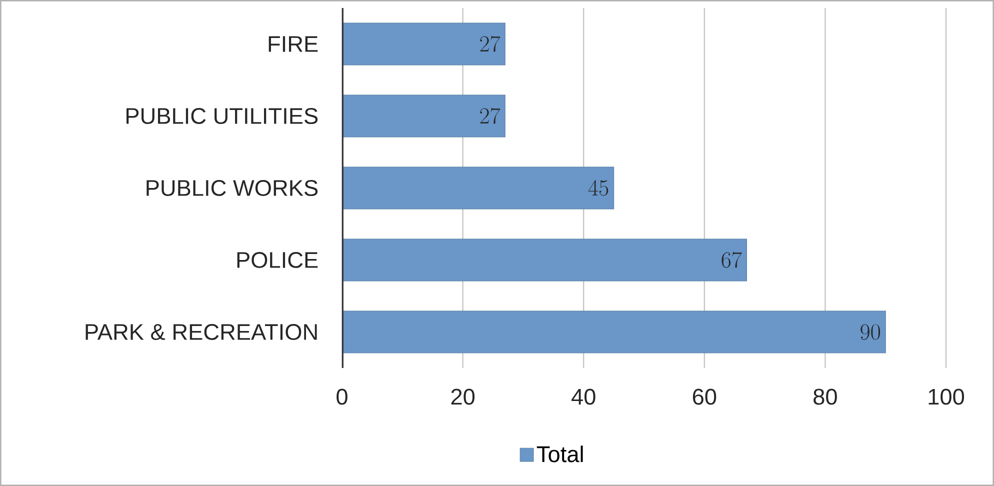 The height and width of the screenshot is (486, 994). What do you see at coordinates (946, 396) in the screenshot?
I see `x-tick-label: 100` at bounding box center [946, 396].